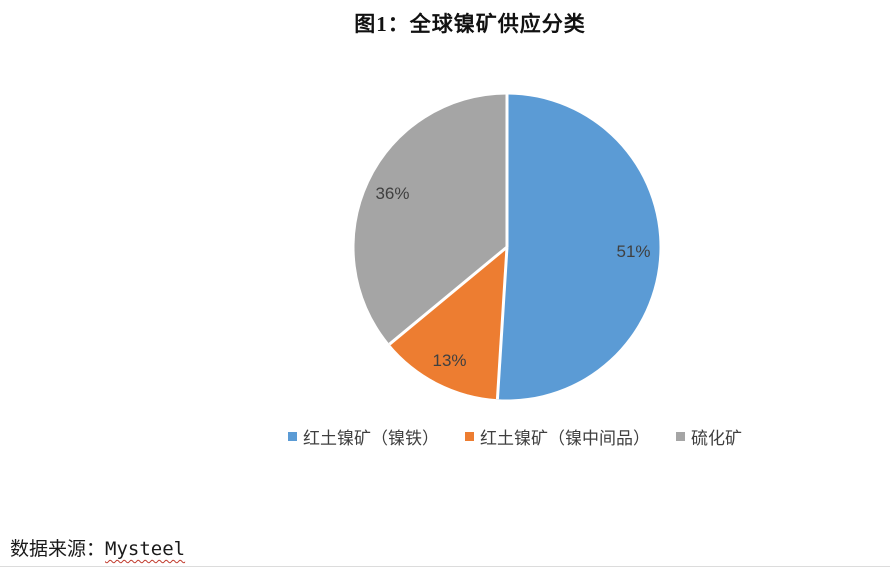 Image resolution: width=890 pixels, height=570 pixels. What do you see at coordinates (392, 193) in the screenshot?
I see `pie-data-label-2: 36%` at bounding box center [392, 193].